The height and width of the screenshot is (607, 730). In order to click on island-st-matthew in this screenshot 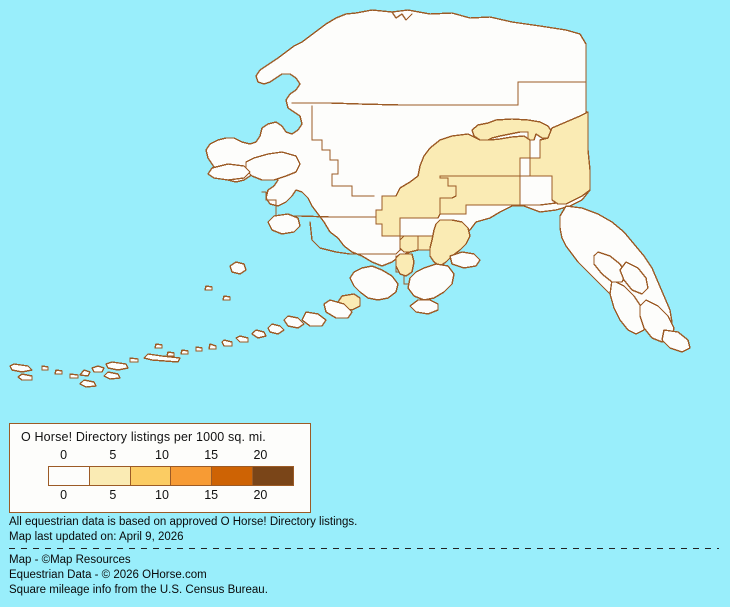, I will do `click(238, 268)`.